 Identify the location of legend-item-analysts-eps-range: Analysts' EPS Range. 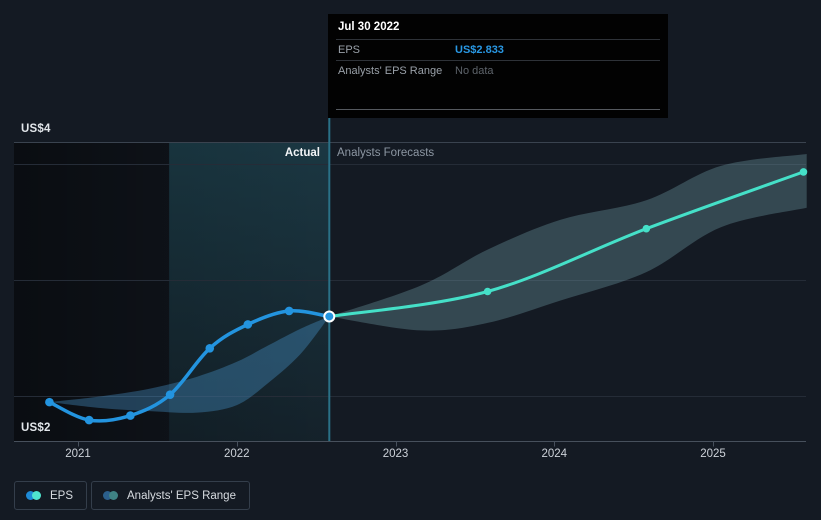
(170, 495).